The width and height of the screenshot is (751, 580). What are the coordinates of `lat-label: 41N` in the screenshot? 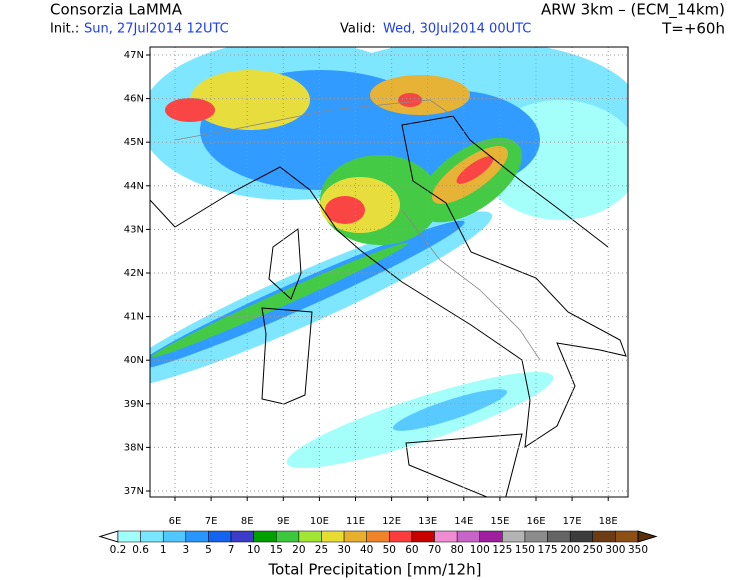 It's located at (134, 317).